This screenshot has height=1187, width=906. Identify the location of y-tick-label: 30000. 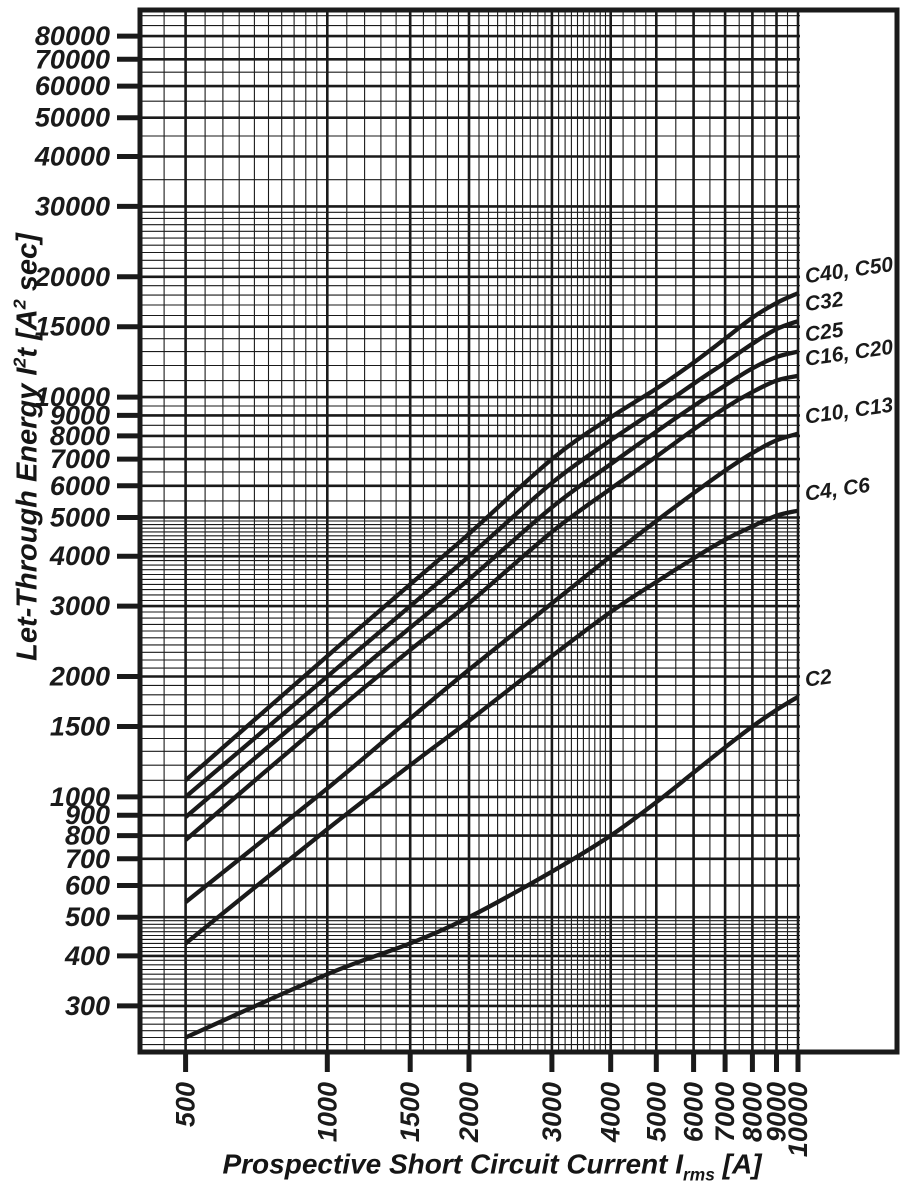
(72, 206).